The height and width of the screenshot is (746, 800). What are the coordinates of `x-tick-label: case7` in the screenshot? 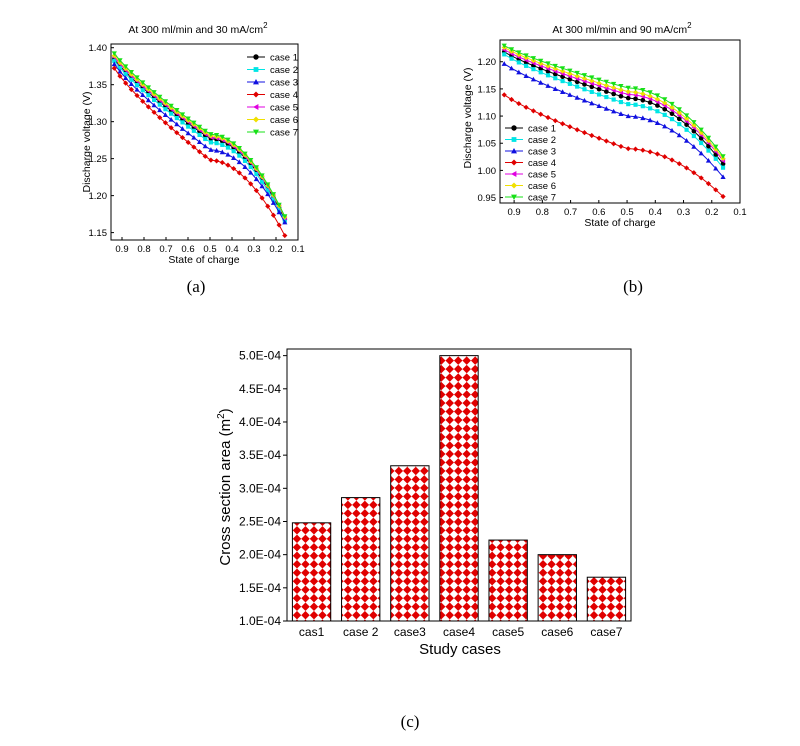 It's located at (606, 632).